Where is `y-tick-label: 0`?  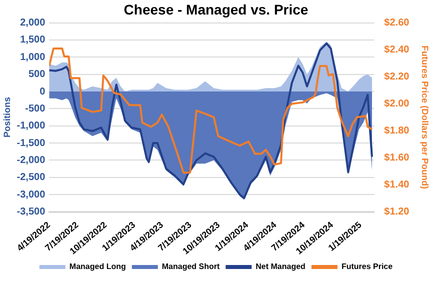 y-tick-label: 0 is located at coordinates (43, 92).